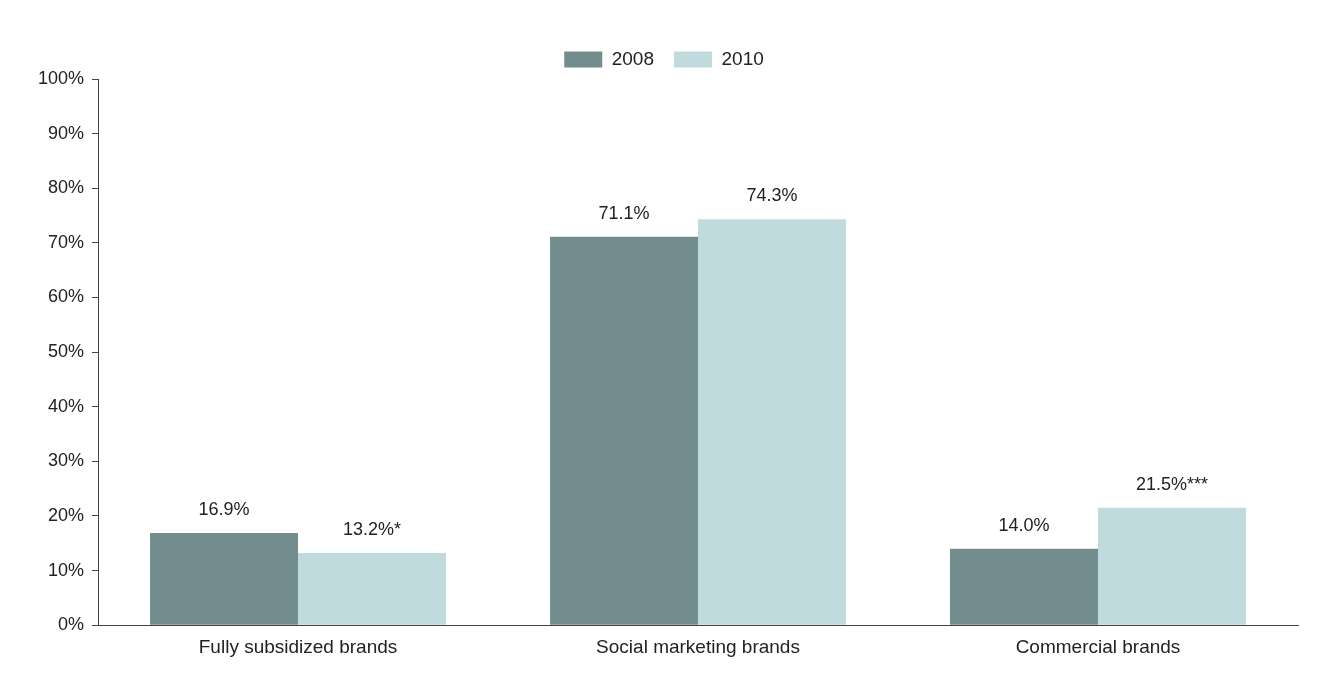 Image resolution: width=1343 pixels, height=682 pixels. What do you see at coordinates (372, 529) in the screenshot?
I see `data-label: 13.2%*` at bounding box center [372, 529].